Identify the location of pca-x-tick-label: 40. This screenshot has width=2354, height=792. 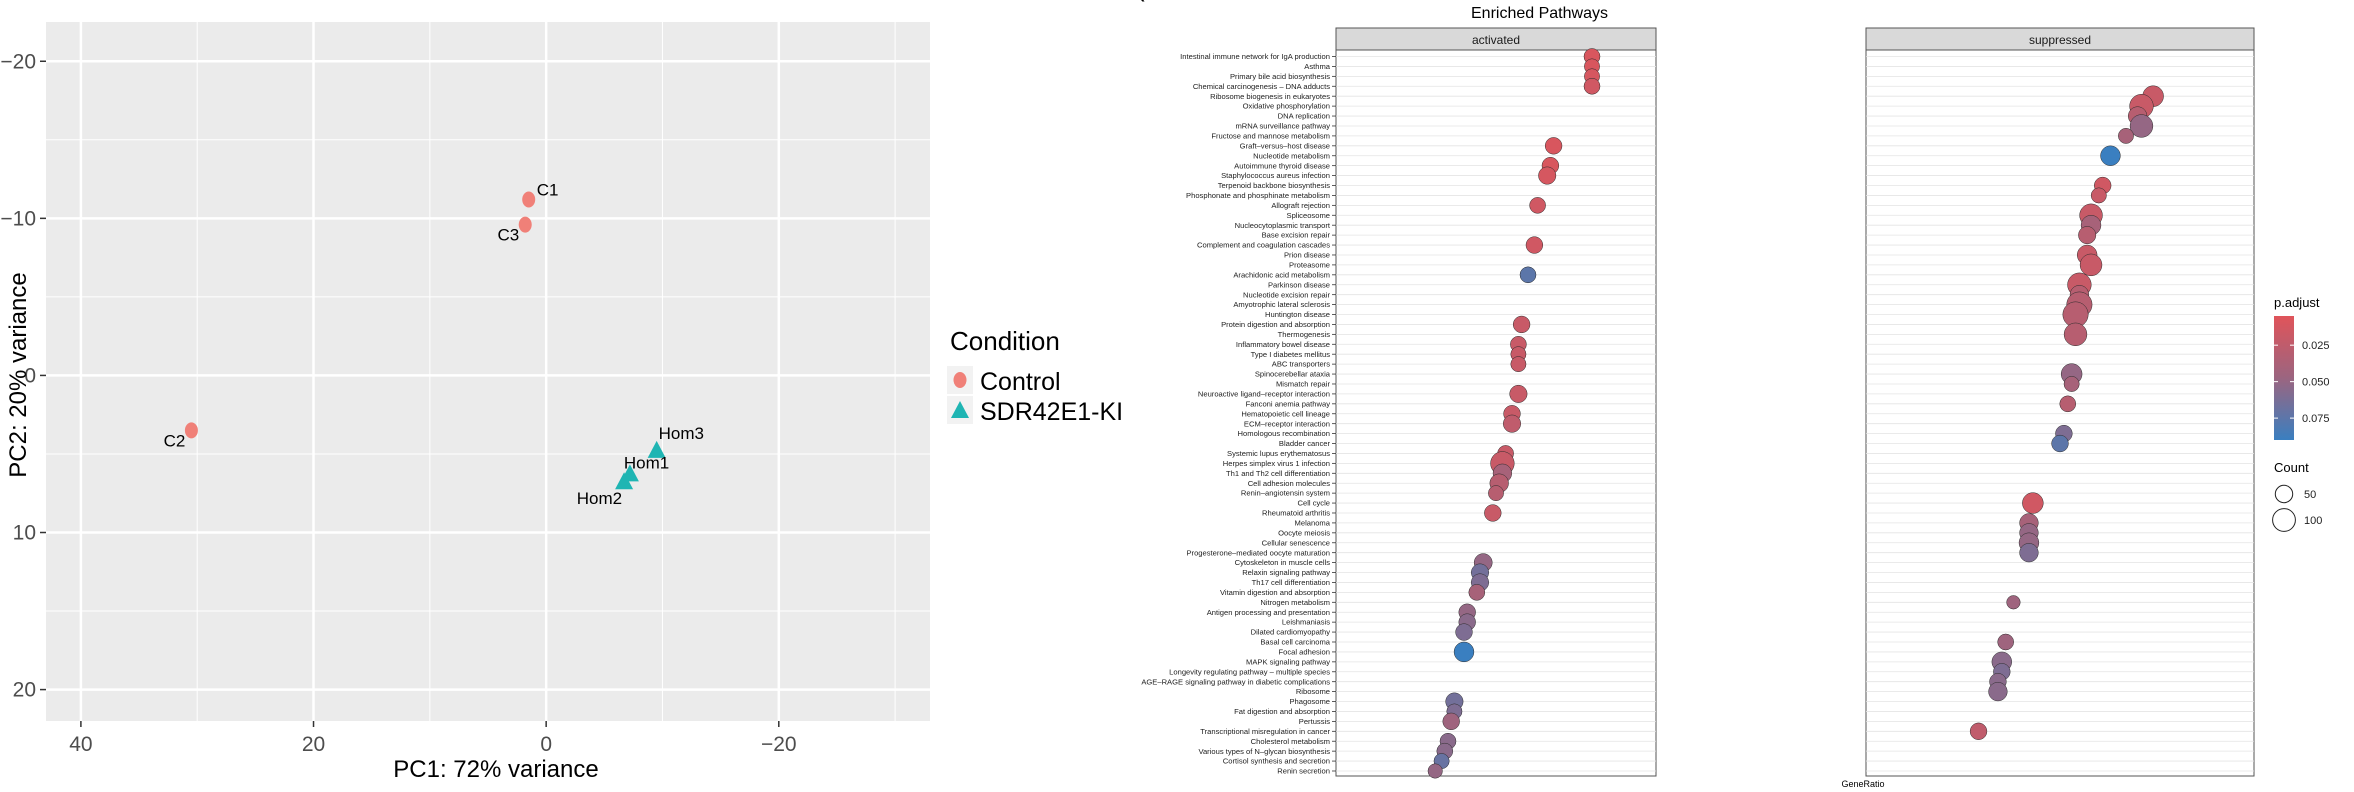
(80, 744).